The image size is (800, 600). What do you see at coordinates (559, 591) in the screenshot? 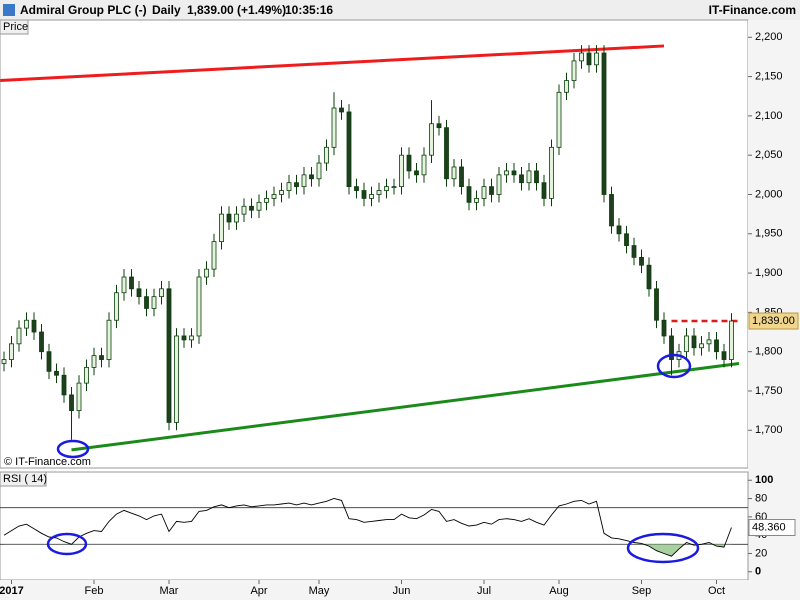
I see `x-tick-label: Aug` at bounding box center [559, 591].